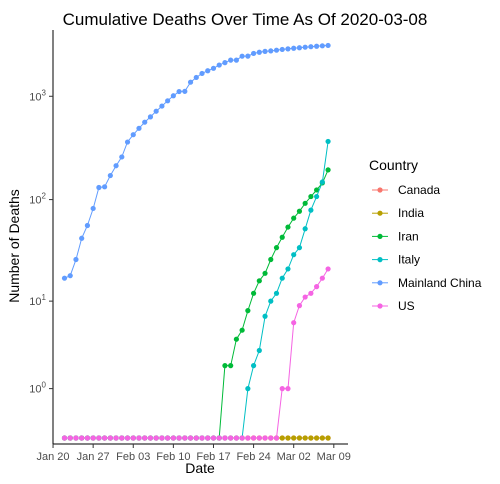  What do you see at coordinates (53, 457) in the screenshot?
I see `x-tick-label: Jan 20` at bounding box center [53, 457].